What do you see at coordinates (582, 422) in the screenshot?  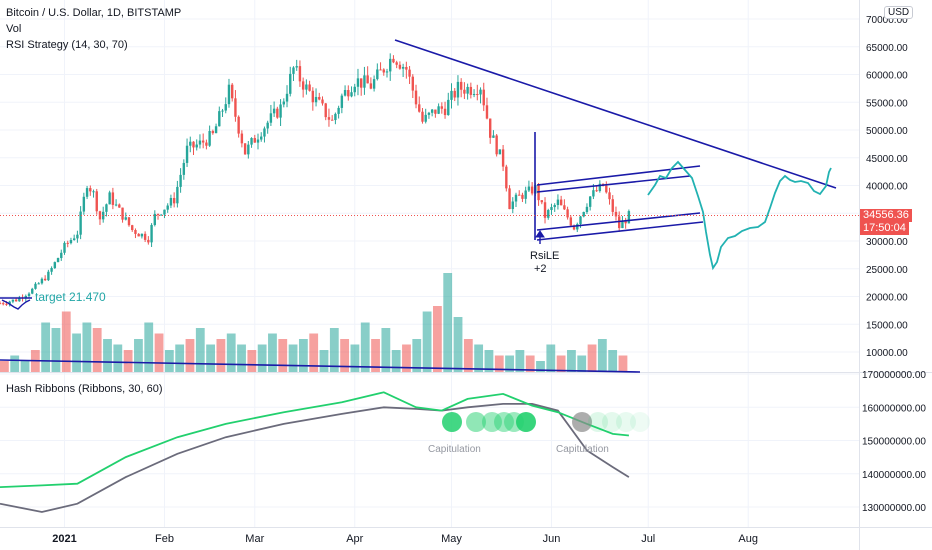 I see `capitulation-start-dot` at bounding box center [582, 422].